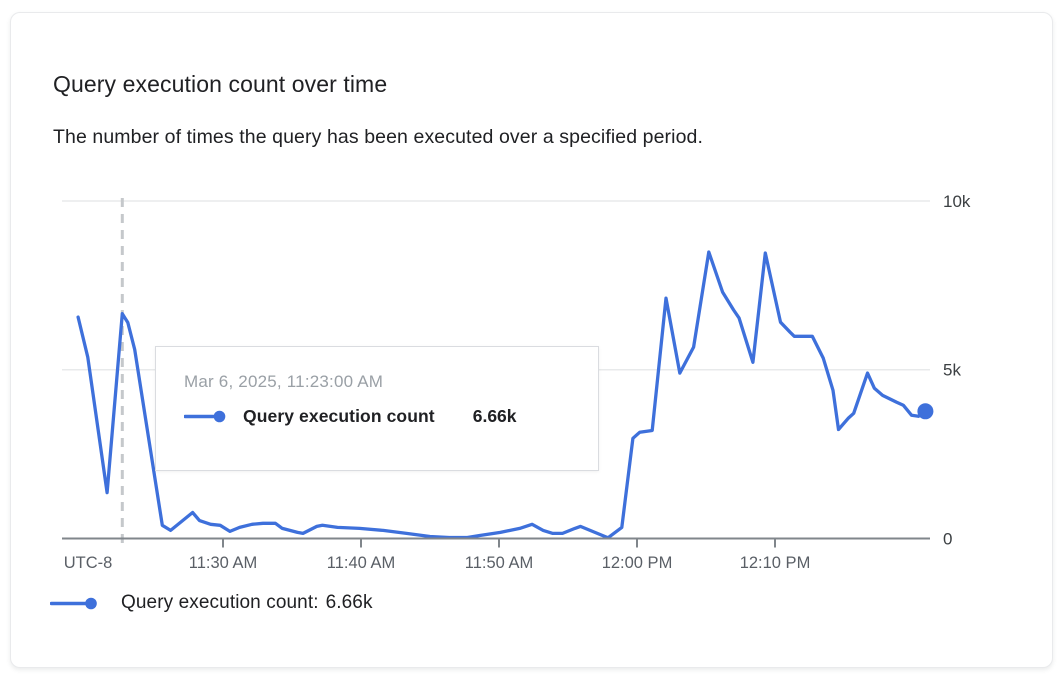  What do you see at coordinates (205, 416) in the screenshot?
I see `series-marker-icon` at bounding box center [205, 416].